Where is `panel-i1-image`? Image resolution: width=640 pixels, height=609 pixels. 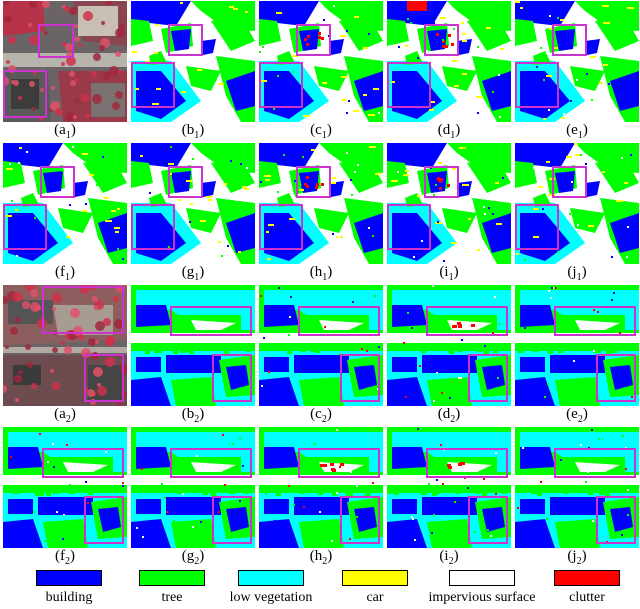 panel-i1-image is located at coordinates (449, 203).